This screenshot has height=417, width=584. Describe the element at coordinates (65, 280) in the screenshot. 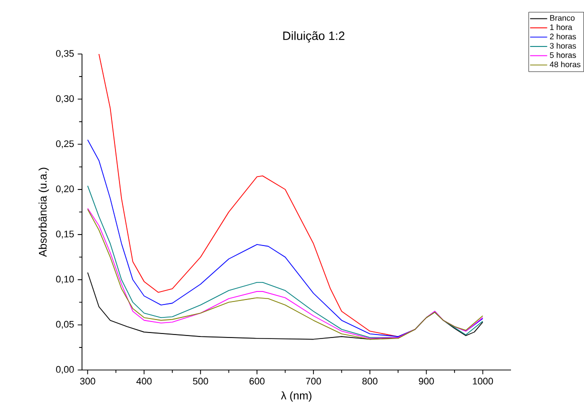

I see `y-tick-label: 0,10` at that location.